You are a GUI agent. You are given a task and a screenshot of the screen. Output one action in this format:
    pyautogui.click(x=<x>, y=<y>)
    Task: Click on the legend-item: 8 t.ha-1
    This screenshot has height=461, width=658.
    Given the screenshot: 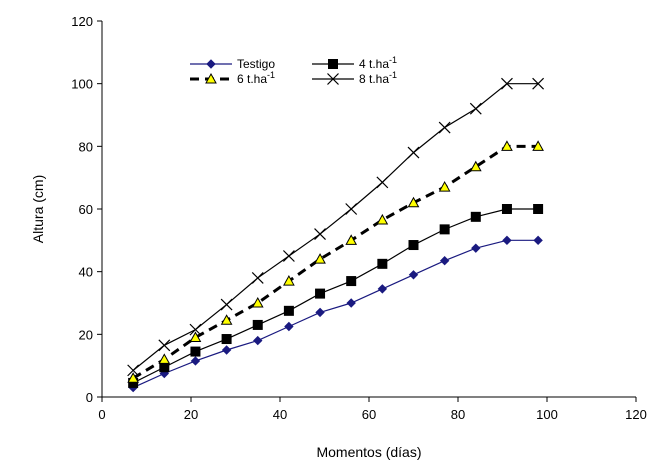 What is the action you would take?
    pyautogui.click(x=354, y=78)
    